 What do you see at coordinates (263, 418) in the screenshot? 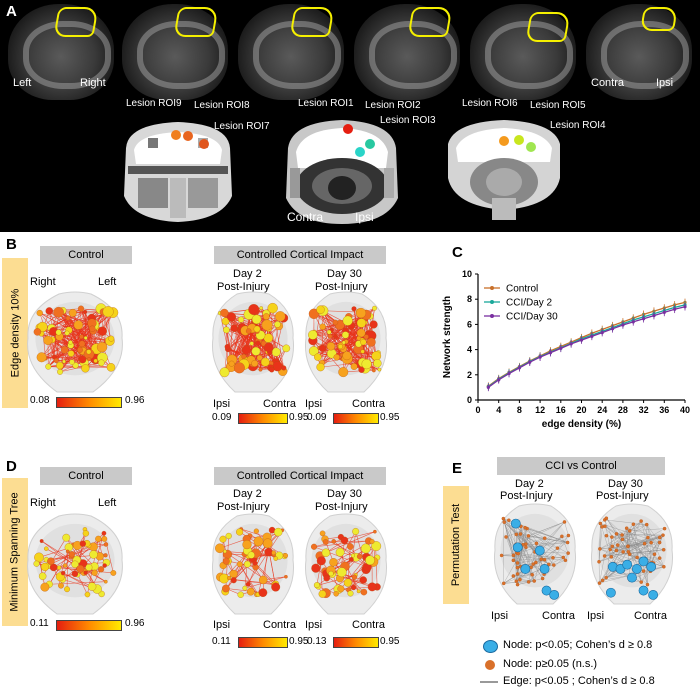
I see `colorbar-b2` at bounding box center [263, 418].